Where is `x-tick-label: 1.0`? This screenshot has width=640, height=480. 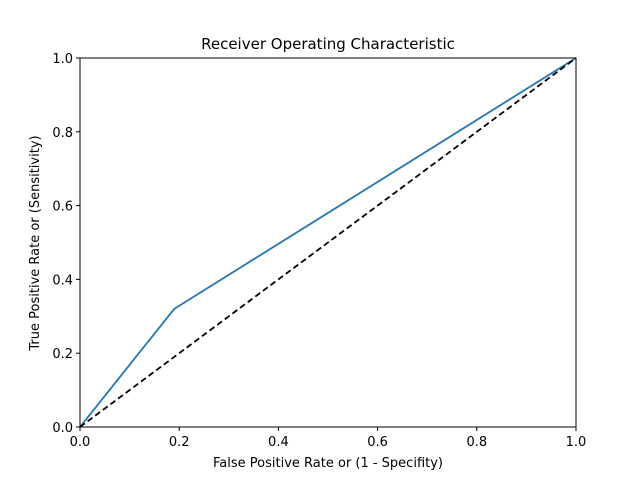 x-tick-label: 1.0 is located at coordinates (576, 442).